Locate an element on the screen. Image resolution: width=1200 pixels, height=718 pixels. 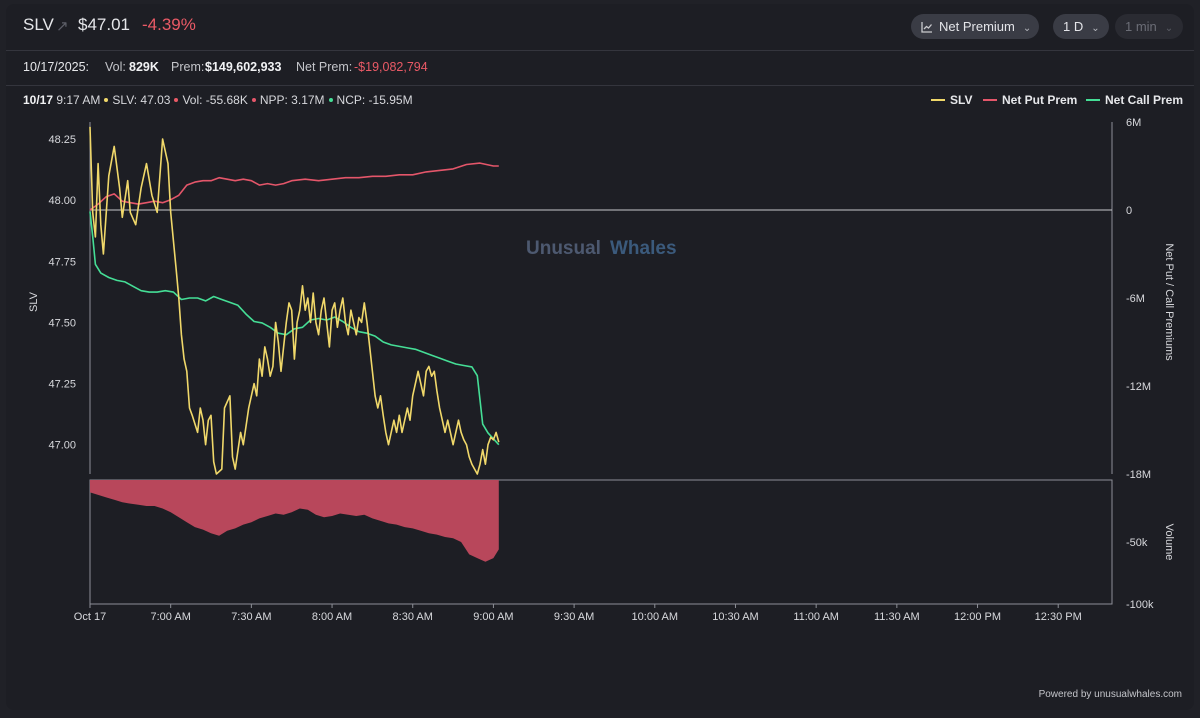
metric-select-label: Net Premium is located at coordinates (977, 26).